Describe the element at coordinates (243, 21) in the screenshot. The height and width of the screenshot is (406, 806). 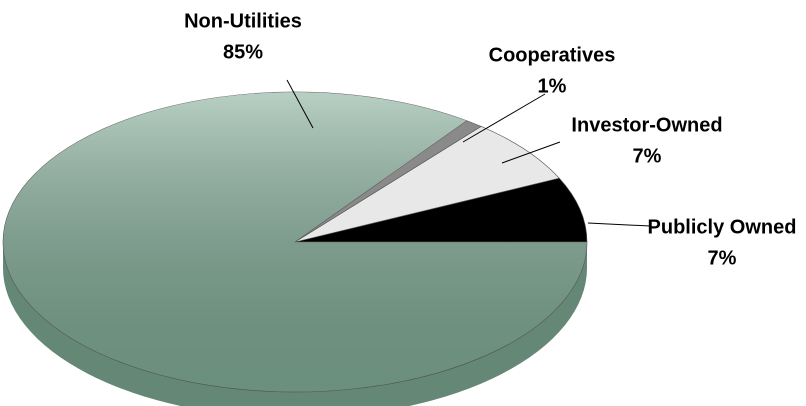
I see `slice-label: Non-Utilities` at that location.